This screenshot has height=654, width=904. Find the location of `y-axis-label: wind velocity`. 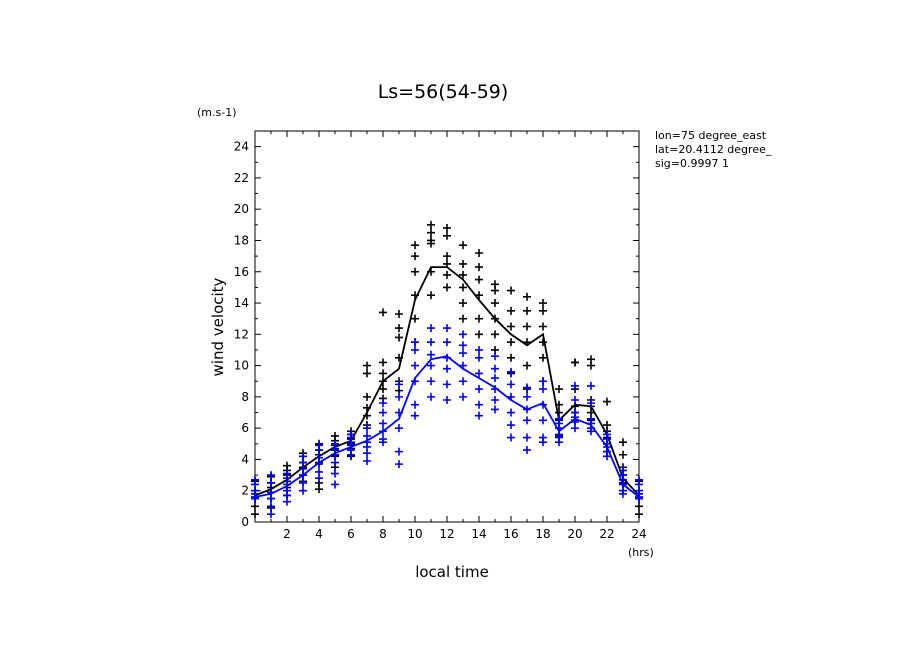

y-axis-label: wind velocity is located at coordinates (218, 326).